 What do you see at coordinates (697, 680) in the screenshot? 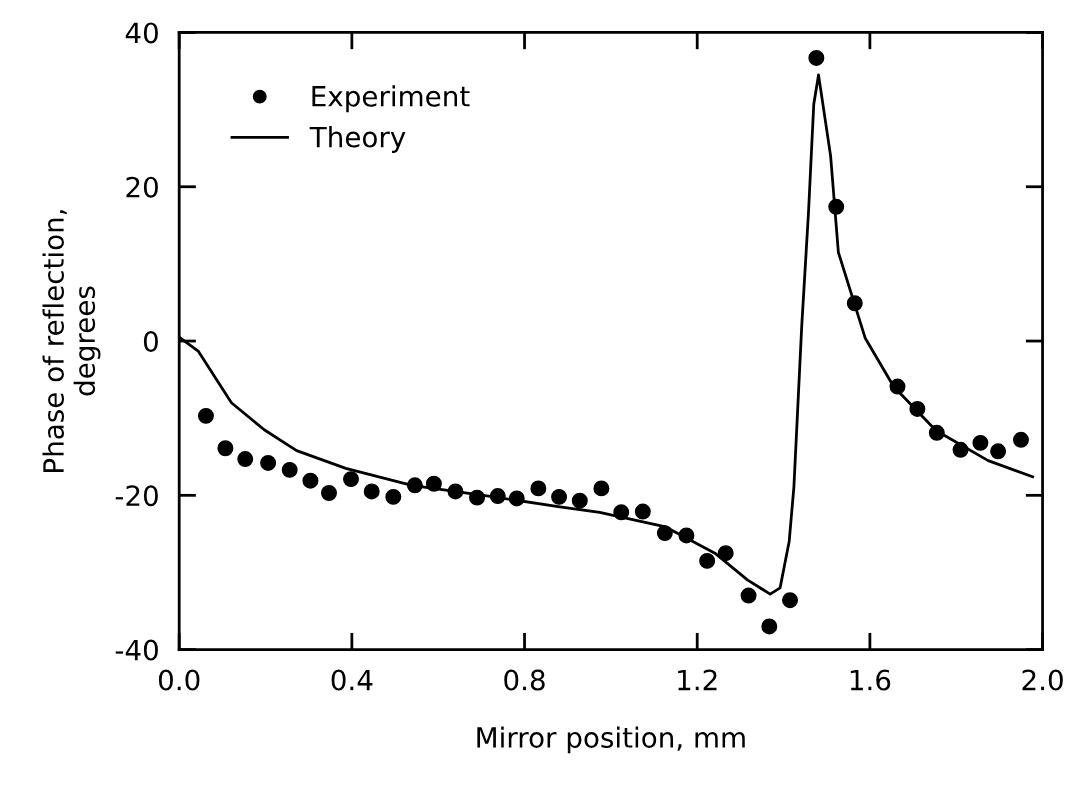
I see `x-tick-label: 1.2` at bounding box center [697, 680].